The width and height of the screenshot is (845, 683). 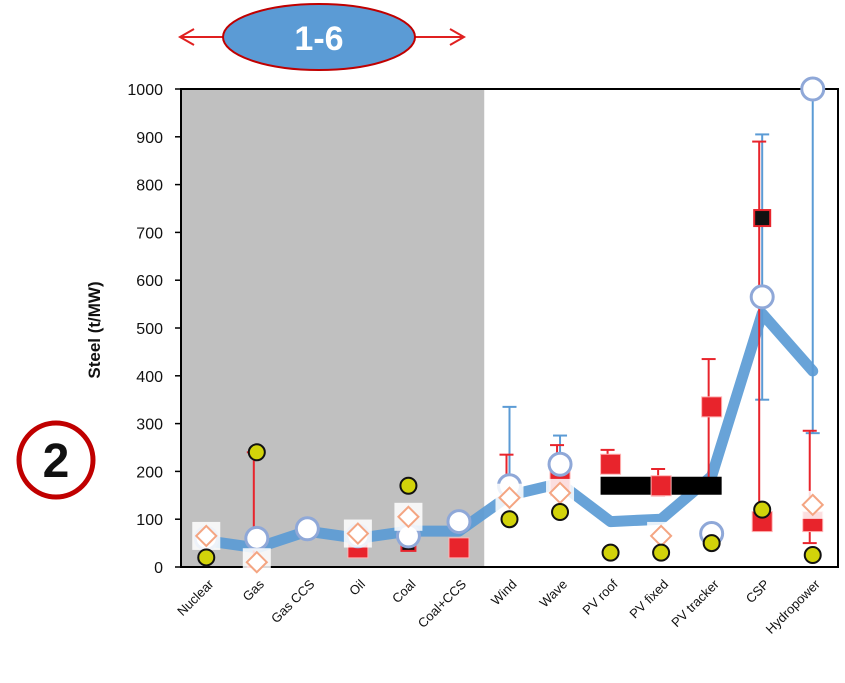 What do you see at coordinates (695, 603) in the screenshot?
I see `x-tick-label: PV tracker` at bounding box center [695, 603].